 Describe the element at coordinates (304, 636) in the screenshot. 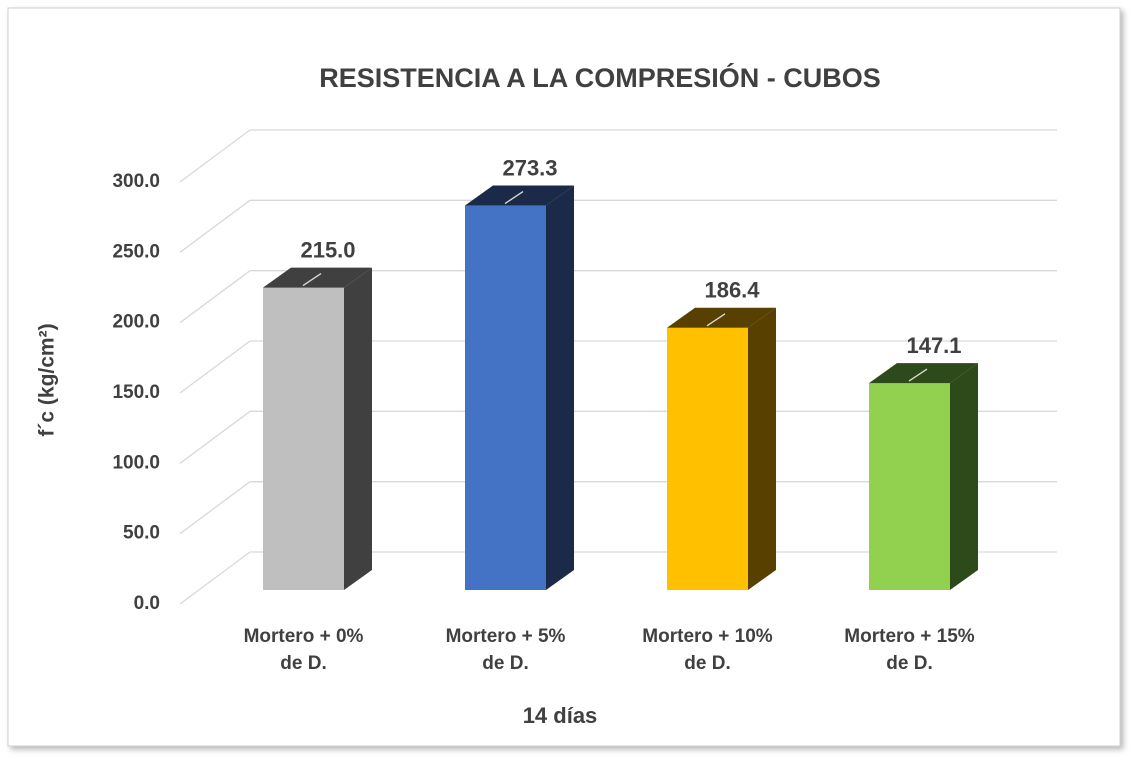

I see `x-tick-label: Mortero + 0%` at that location.